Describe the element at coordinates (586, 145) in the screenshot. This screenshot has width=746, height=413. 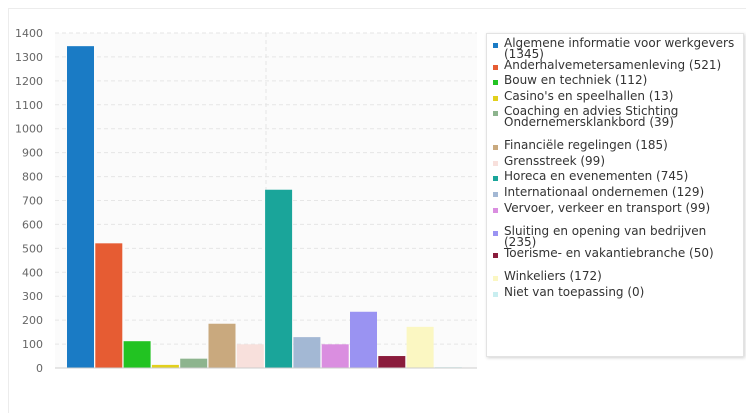
I see `legend-label: Financiële regelingen (185)` at that location.